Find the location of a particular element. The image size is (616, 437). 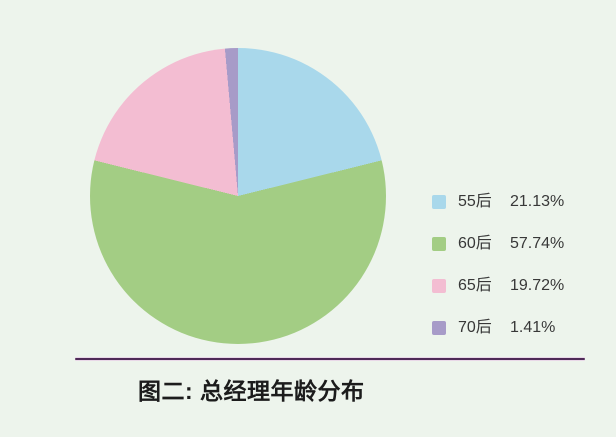

figure-caption: 图二: 总经理年龄分布 is located at coordinates (251, 391).